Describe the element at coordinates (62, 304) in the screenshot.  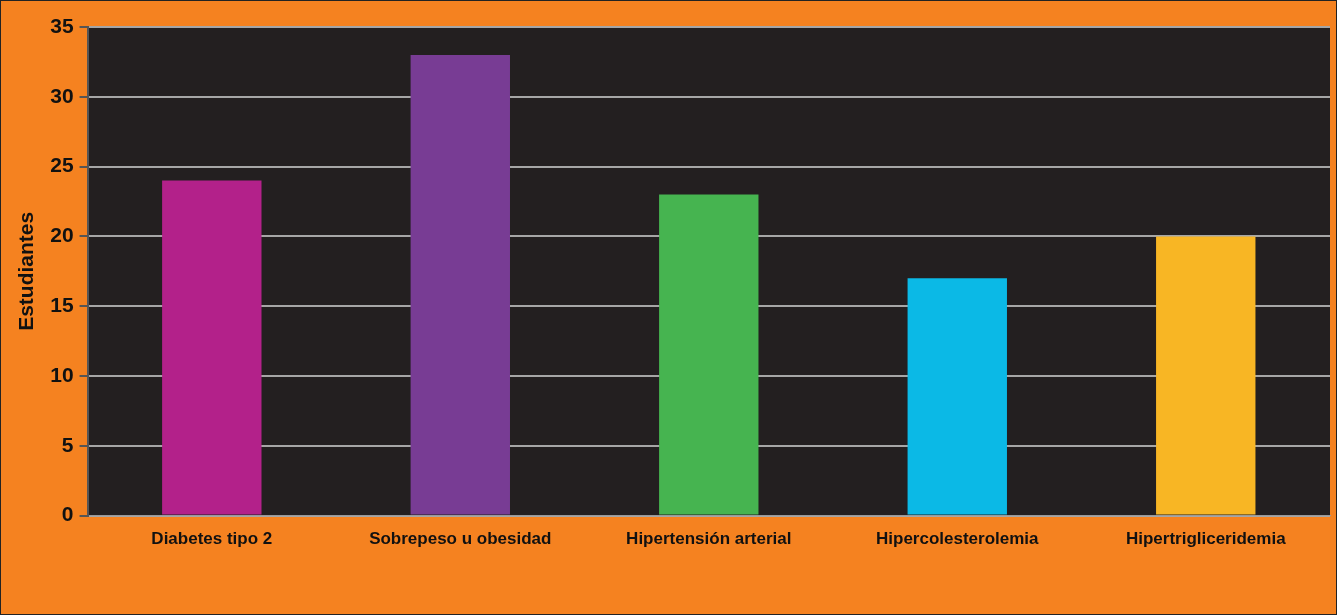
I see `y-tick-label: 15` at that location.